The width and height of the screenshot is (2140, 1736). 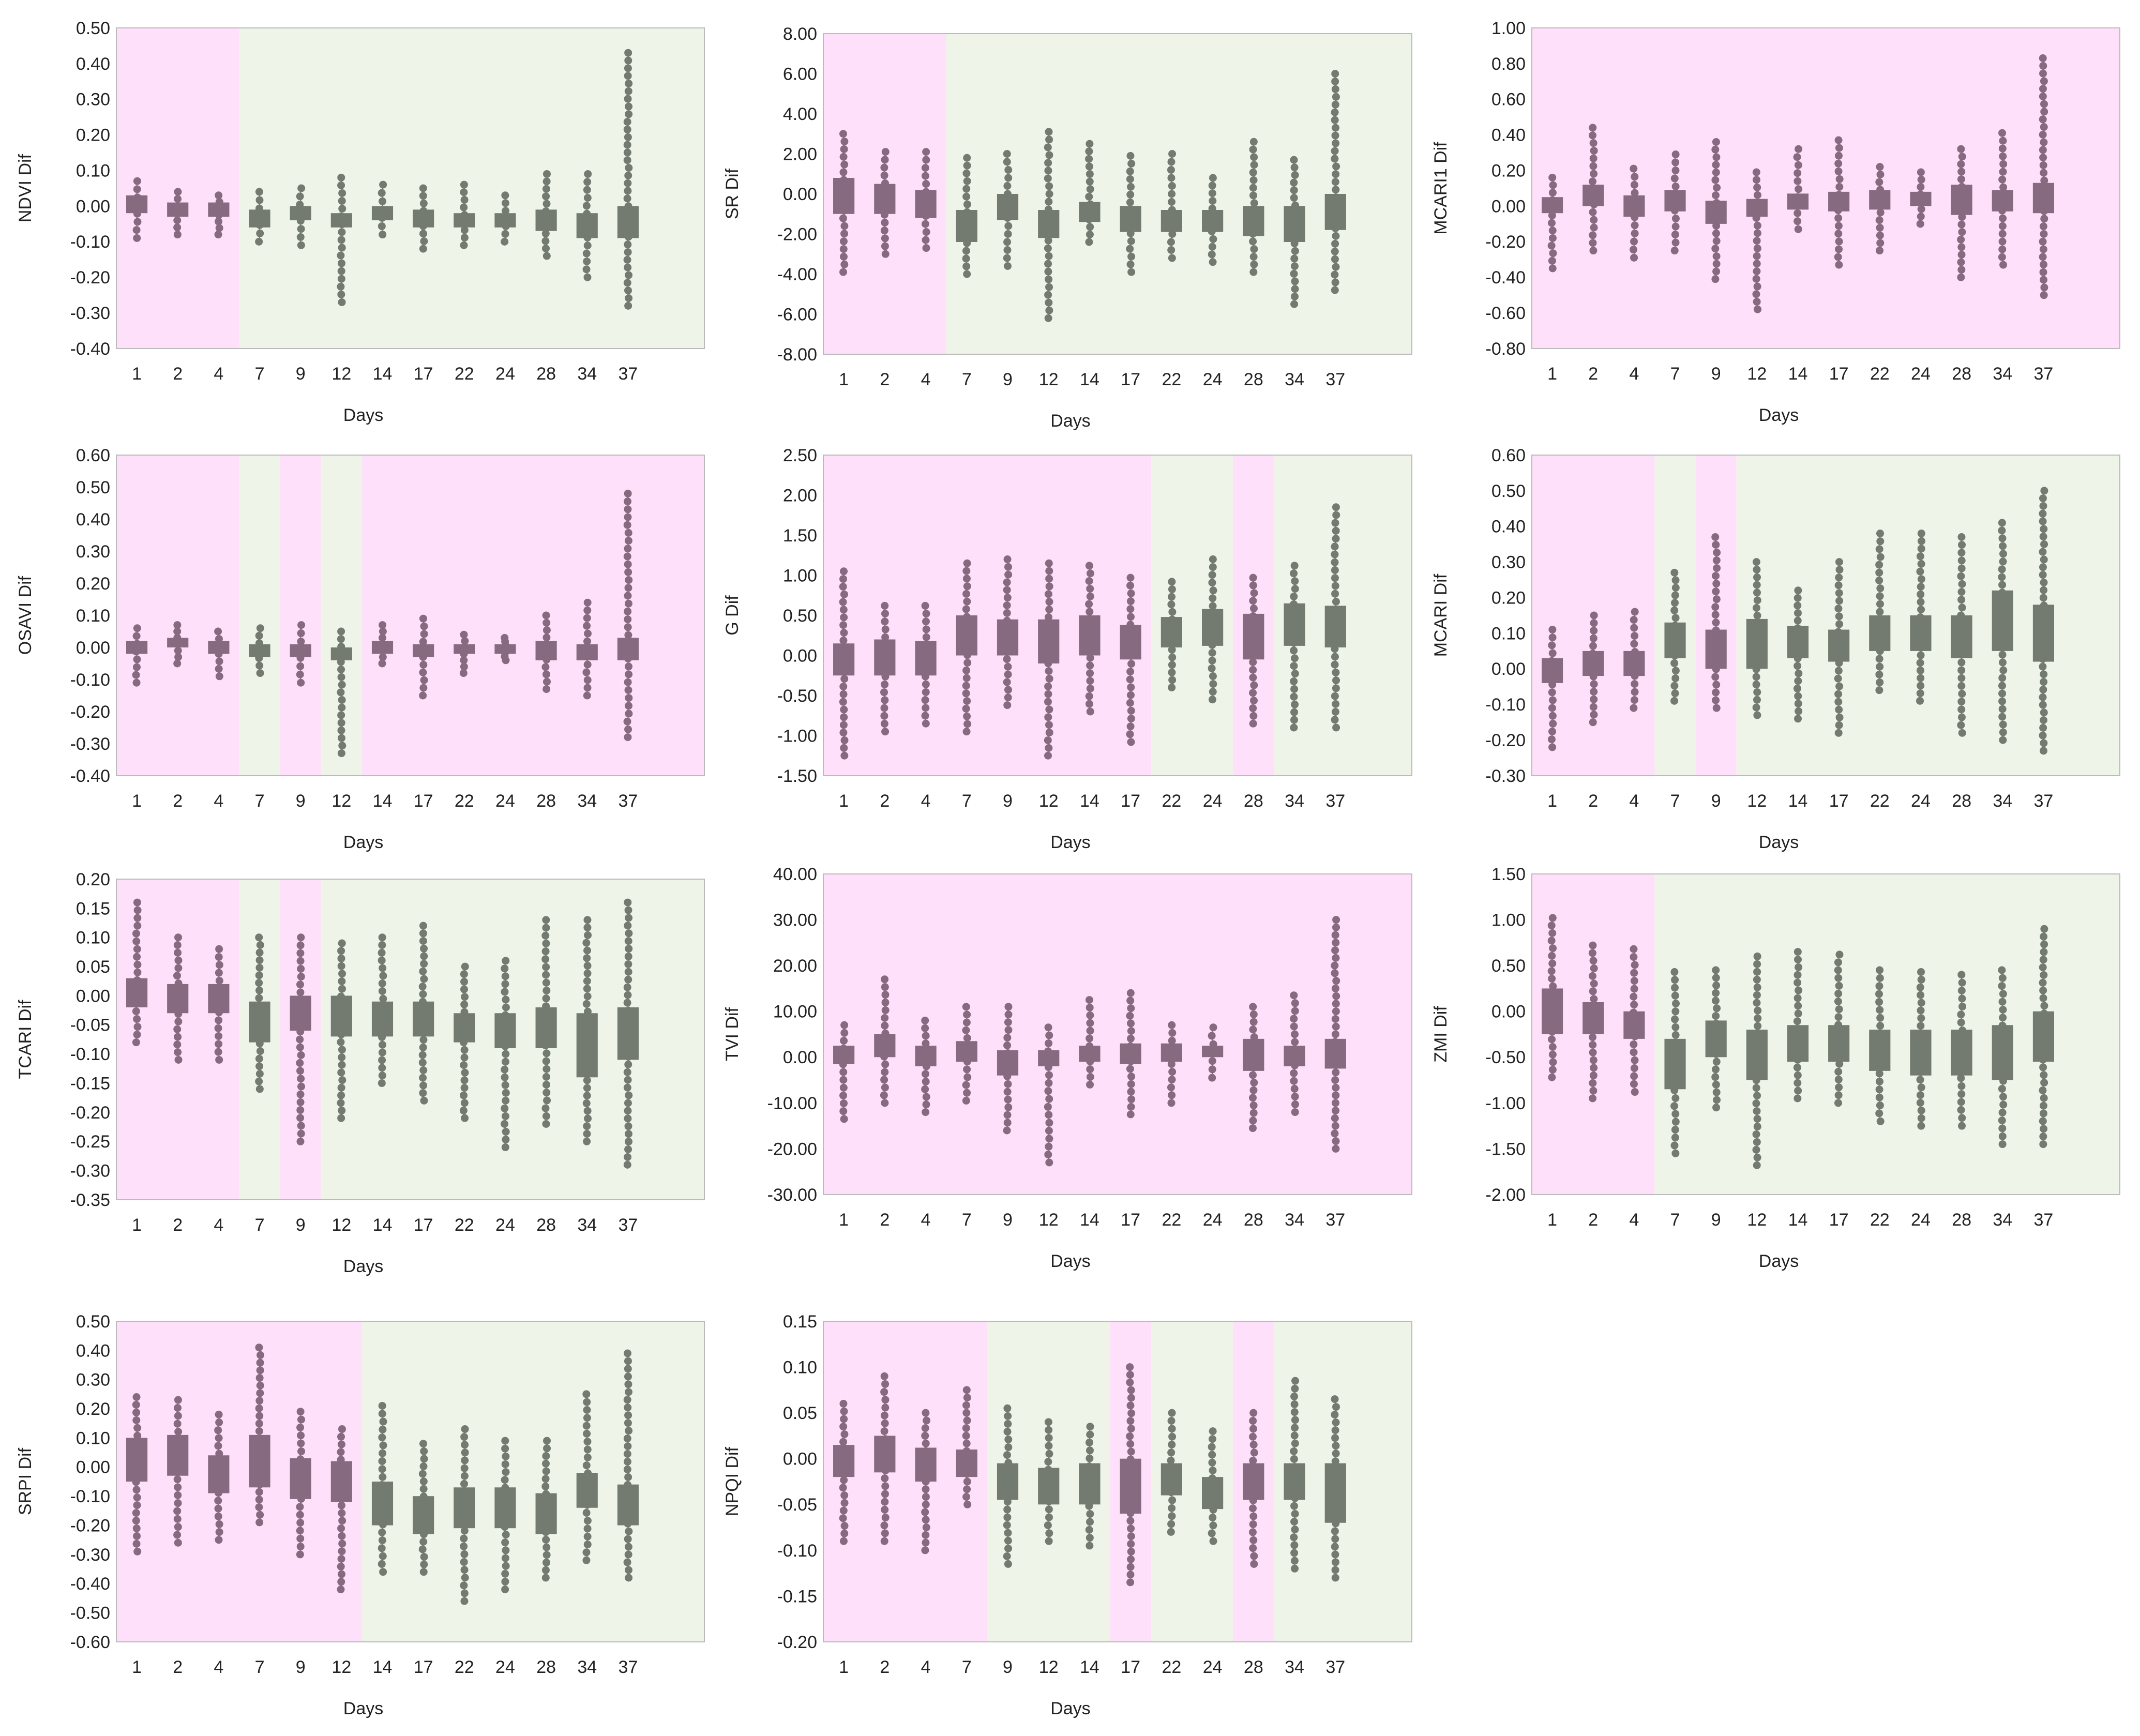 I want to click on chart-2-x-tick-label: 28, so click(x=1253, y=379).